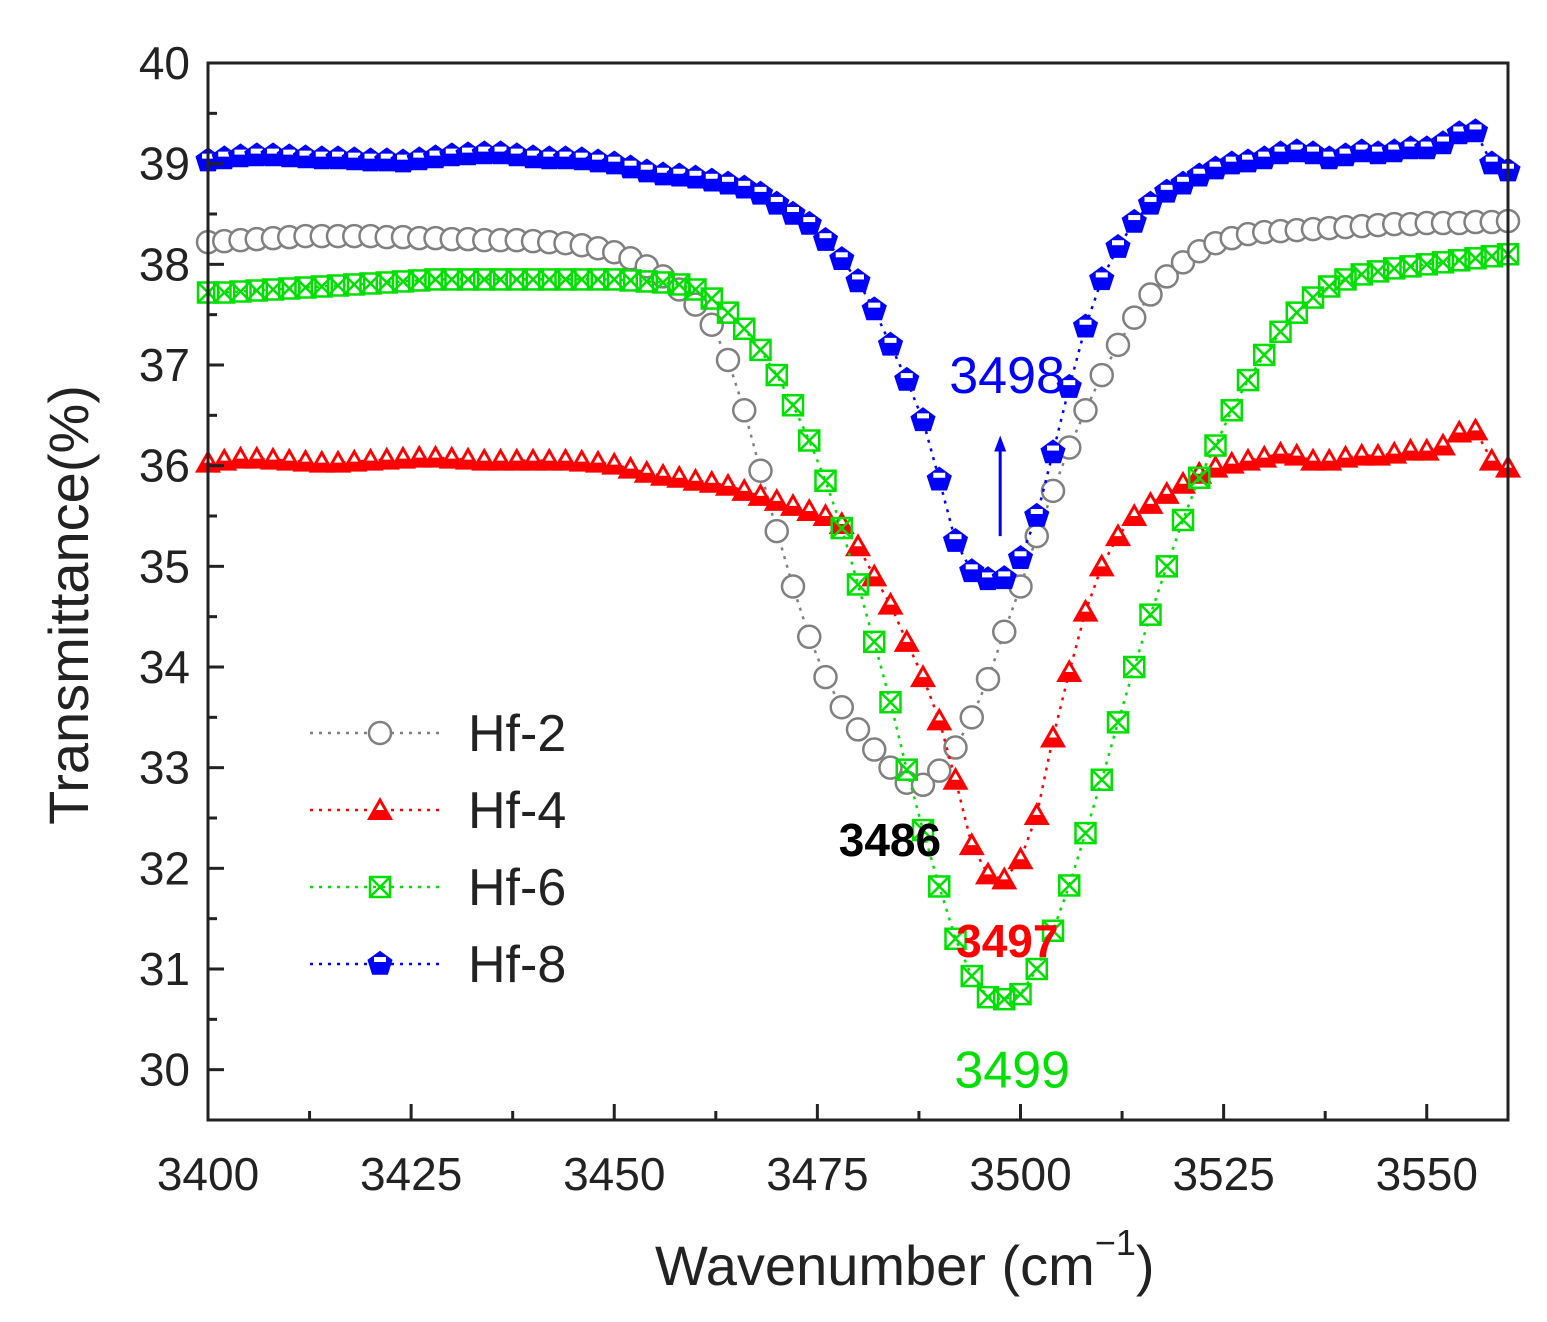 The width and height of the screenshot is (1547, 1322). What do you see at coordinates (517, 965) in the screenshot?
I see `legend-label: Hf-8` at bounding box center [517, 965].